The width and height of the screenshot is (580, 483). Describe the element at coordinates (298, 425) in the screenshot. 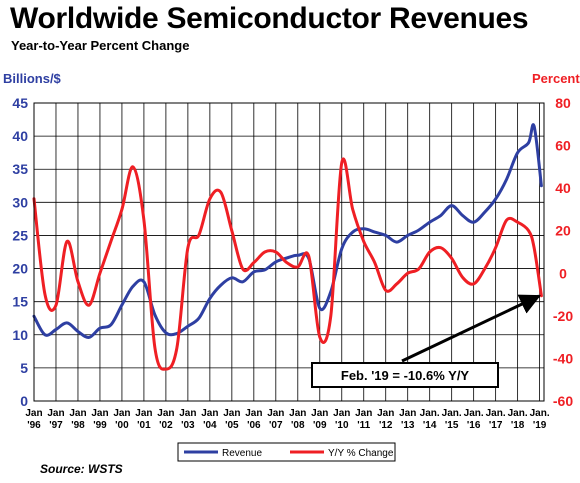

I see `x-tick-label-year: '08` at that location.